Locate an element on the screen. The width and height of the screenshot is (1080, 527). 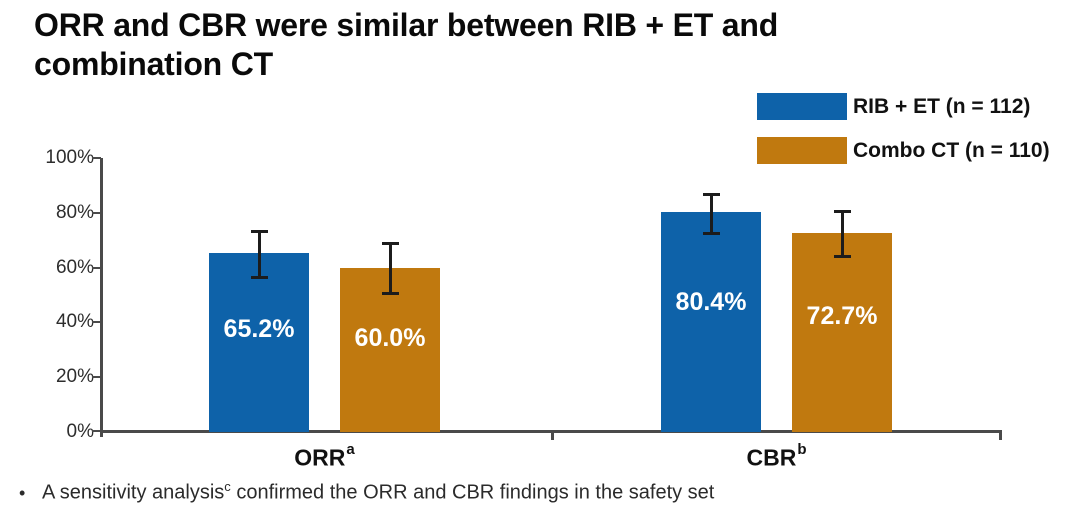
bar-cbr-rib-et: 80.4% is located at coordinates (711, 321).